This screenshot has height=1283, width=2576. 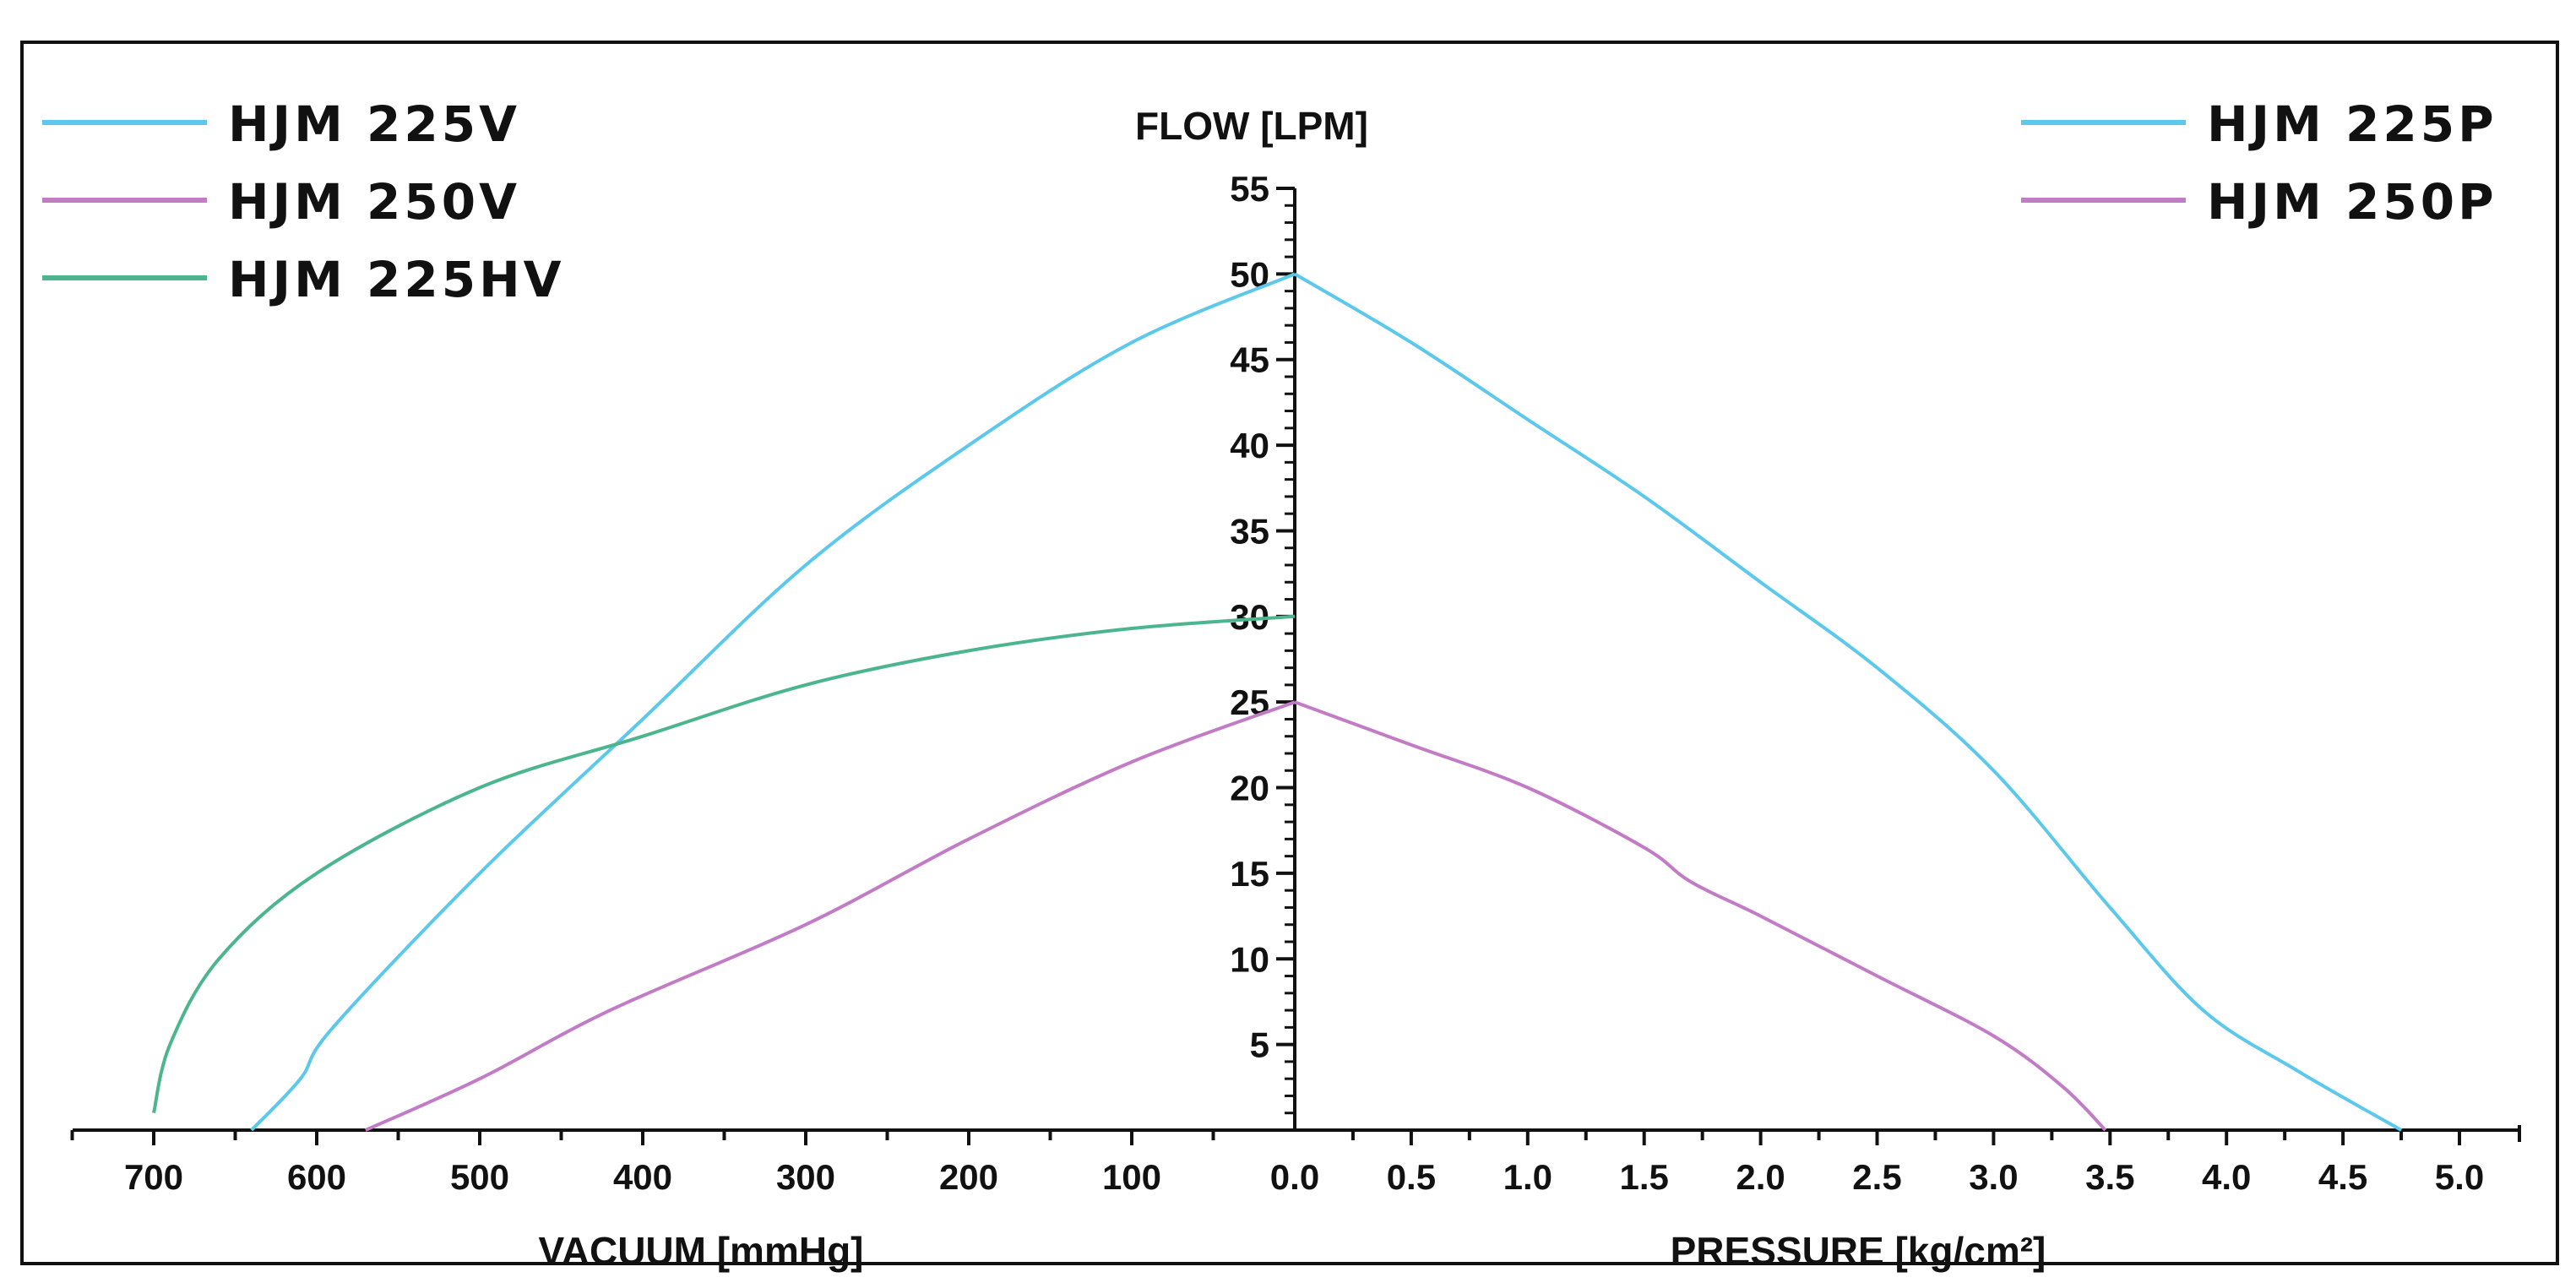 I want to click on y-axis-title: FLOW [LPM], so click(x=1251, y=126).